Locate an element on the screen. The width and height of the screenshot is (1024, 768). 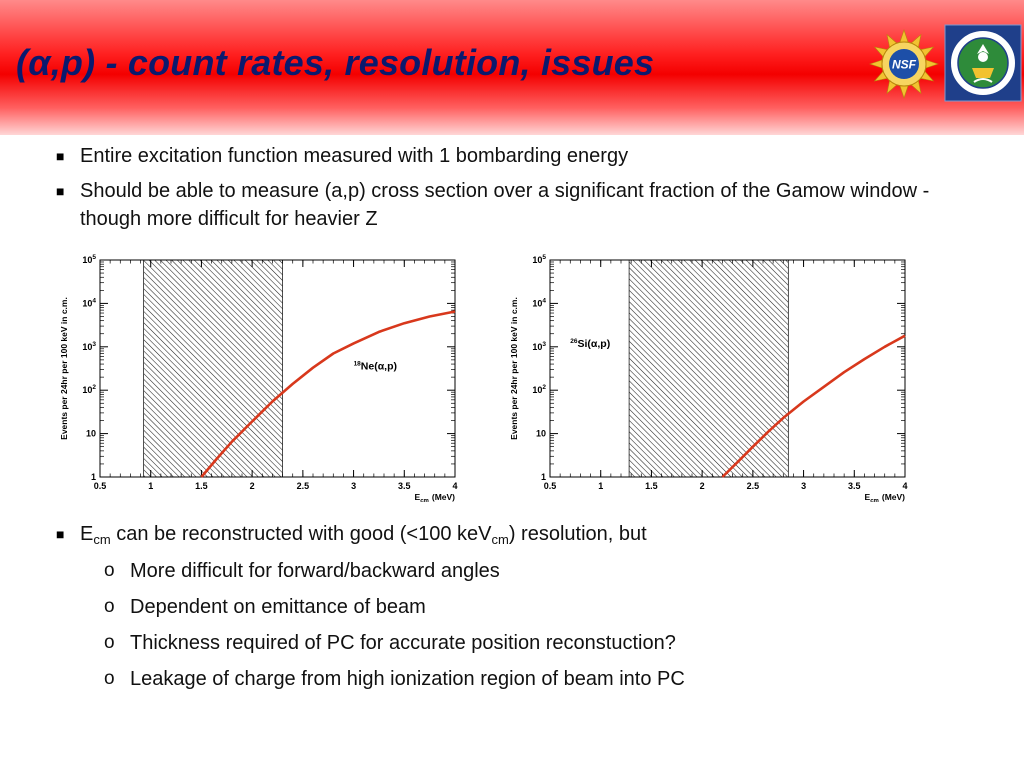
reaction-annotation: 26Si(α,p) is located at coordinates (590, 344).